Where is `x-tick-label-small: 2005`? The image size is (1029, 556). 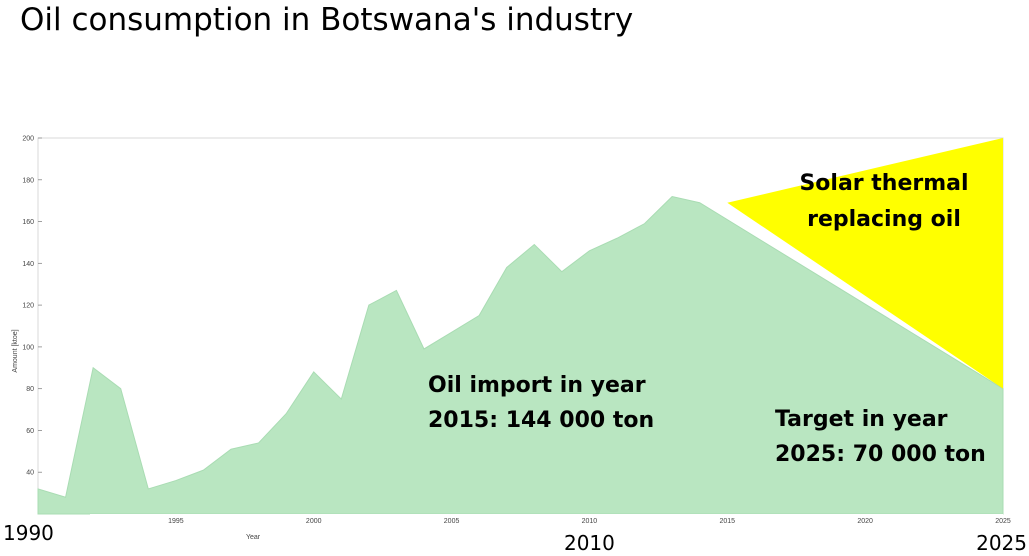
x-tick-label-small: 2005 is located at coordinates (452, 521).